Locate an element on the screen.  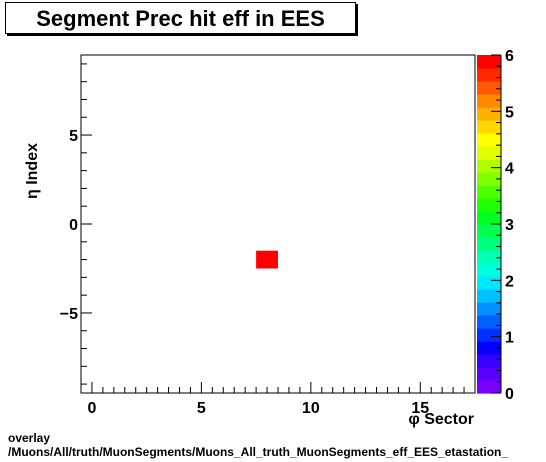
chart-title: Segment Prec hit eff in EES is located at coordinates (180, 18).